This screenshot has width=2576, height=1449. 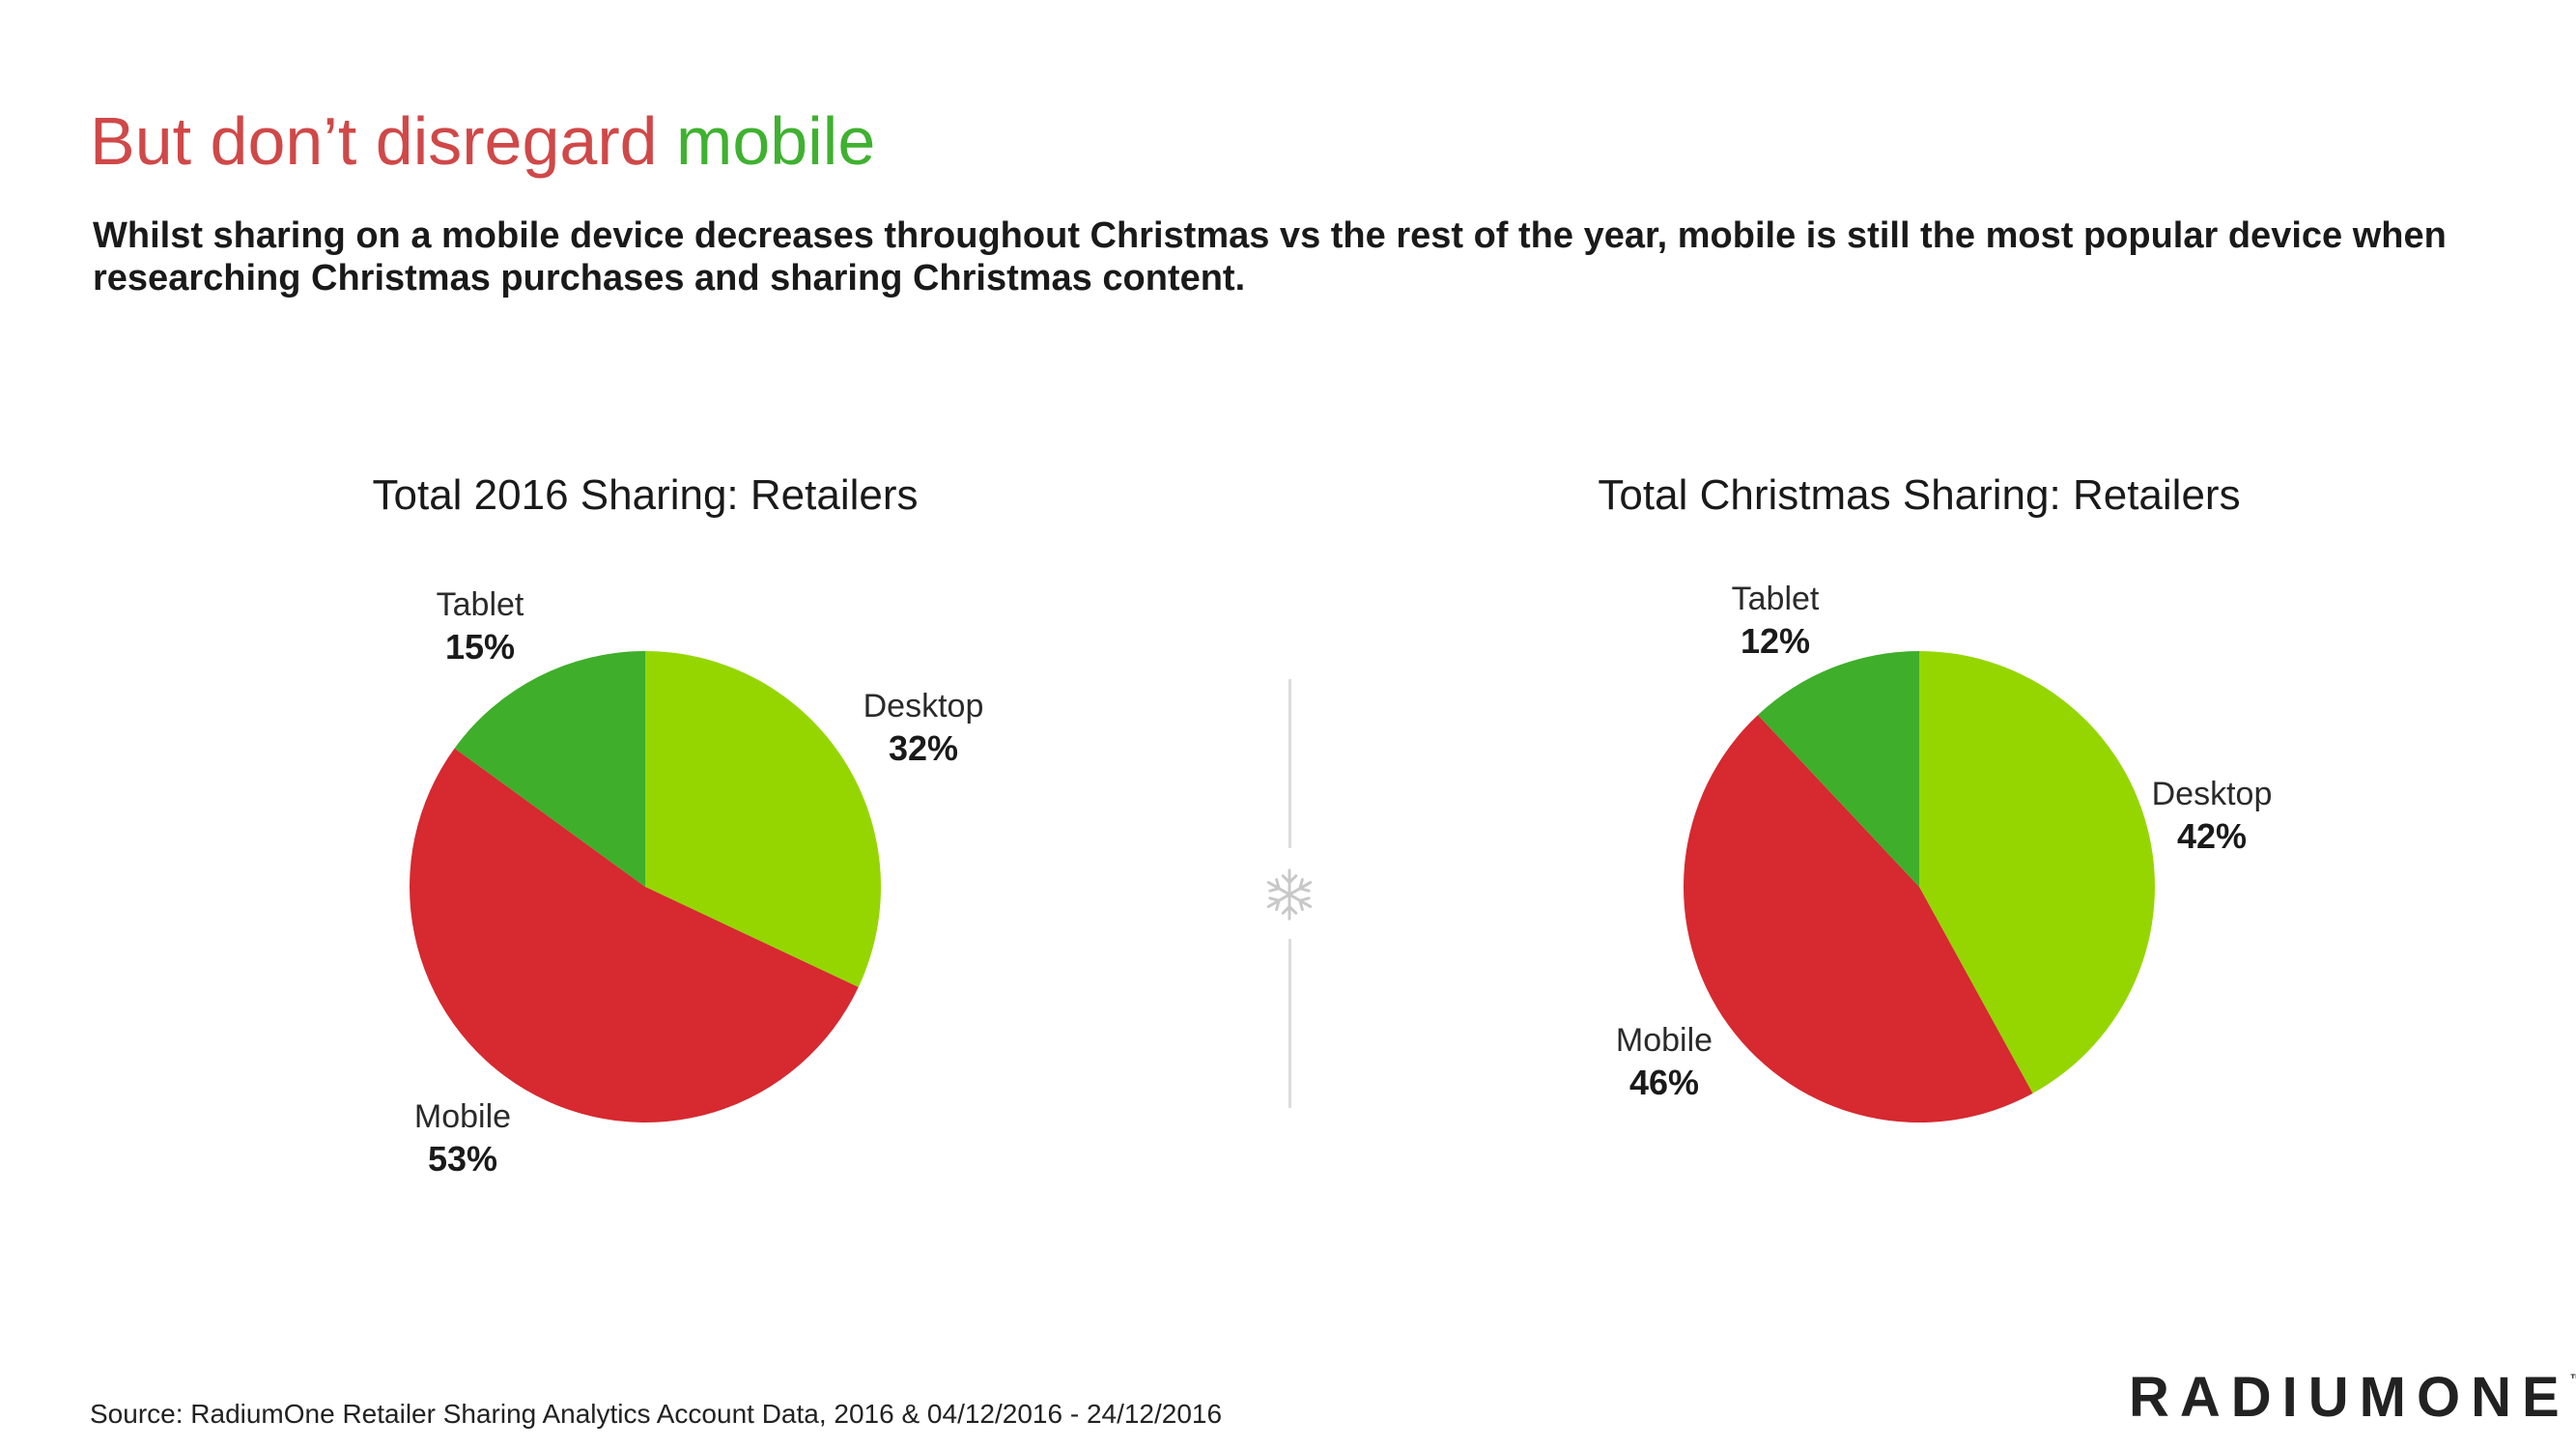 I want to click on title-part-green: mobile, so click(x=776, y=141).